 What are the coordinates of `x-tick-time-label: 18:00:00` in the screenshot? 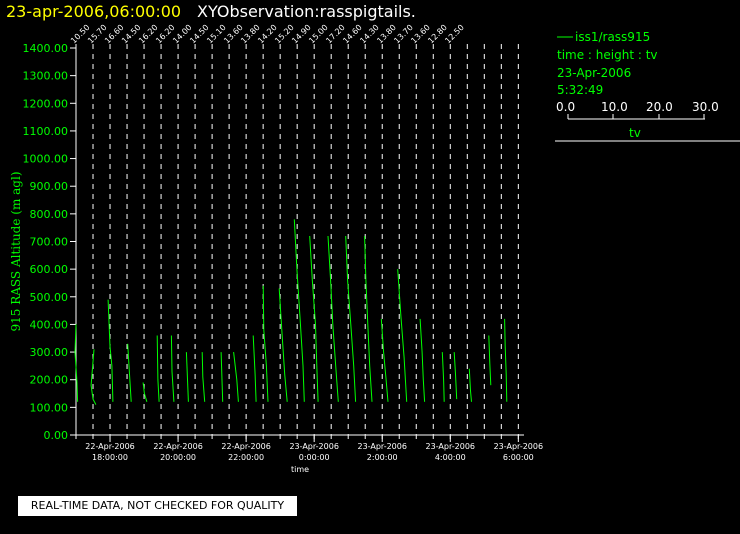 It's located at (110, 457).